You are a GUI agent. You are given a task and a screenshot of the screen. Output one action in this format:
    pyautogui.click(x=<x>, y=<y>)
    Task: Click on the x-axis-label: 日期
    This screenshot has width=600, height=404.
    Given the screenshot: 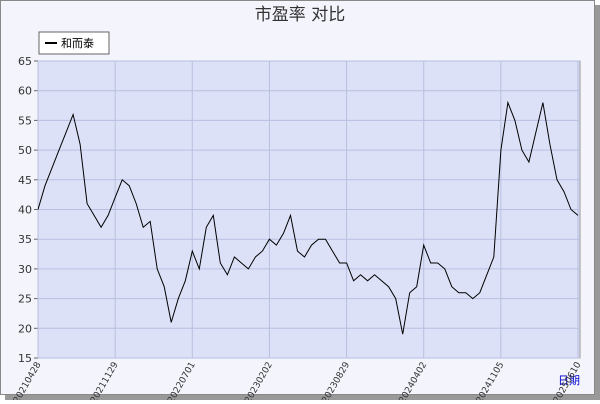 What is the action you would take?
    pyautogui.click(x=569, y=380)
    